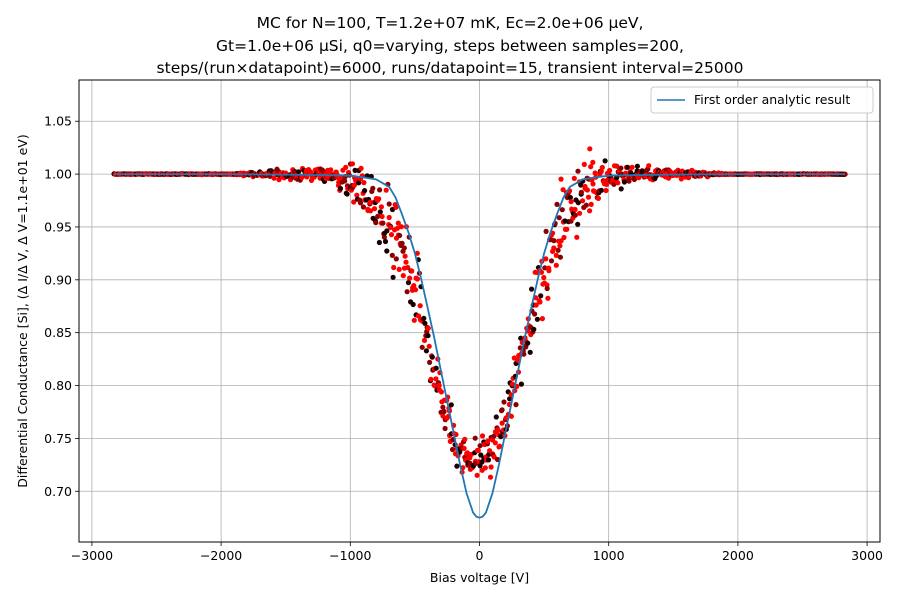 The image size is (900, 600). Describe the element at coordinates (58, 226) in the screenshot. I see `y-tick-label: 0.95` at that location.